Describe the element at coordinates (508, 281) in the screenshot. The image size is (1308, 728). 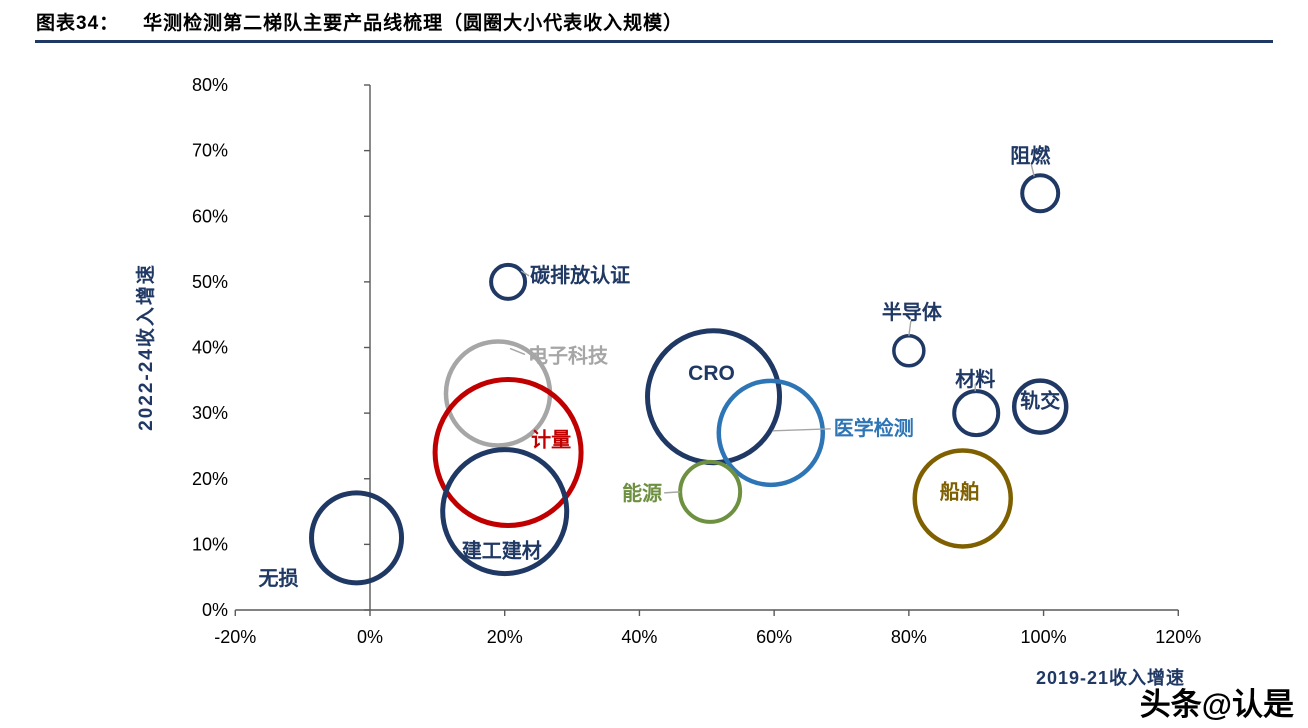
I see `bubble-carbon-emission-certification` at that location.